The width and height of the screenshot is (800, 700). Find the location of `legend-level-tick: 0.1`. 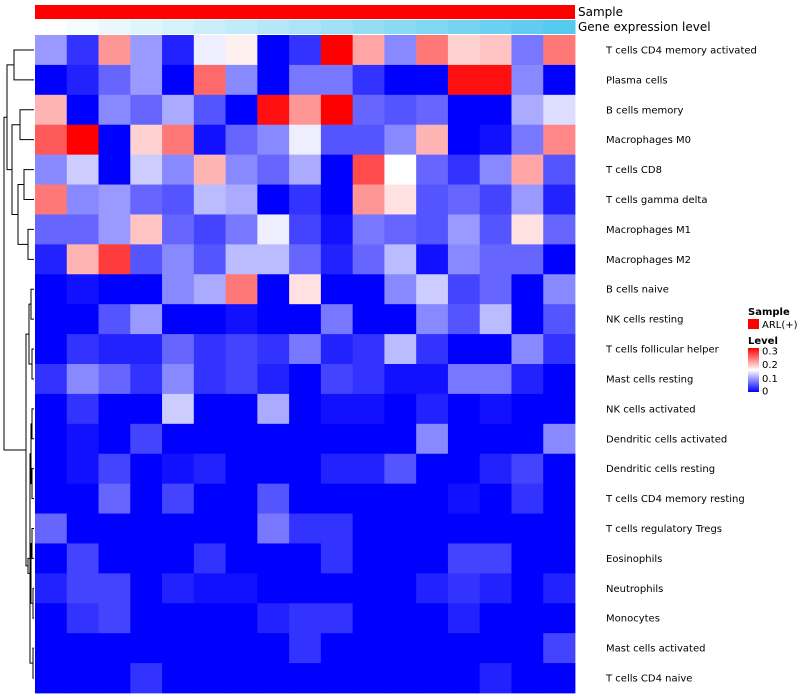

legend-level-tick: 0.1 is located at coordinates (770, 379).